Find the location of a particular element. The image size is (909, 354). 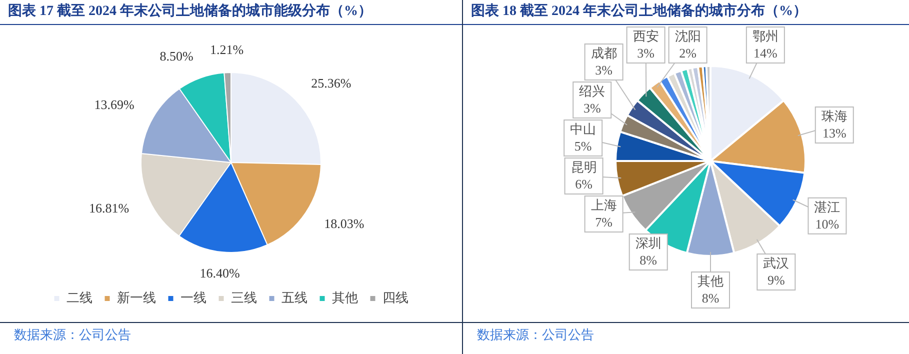

slice-label: 沈阳 is located at coordinates (687, 36).